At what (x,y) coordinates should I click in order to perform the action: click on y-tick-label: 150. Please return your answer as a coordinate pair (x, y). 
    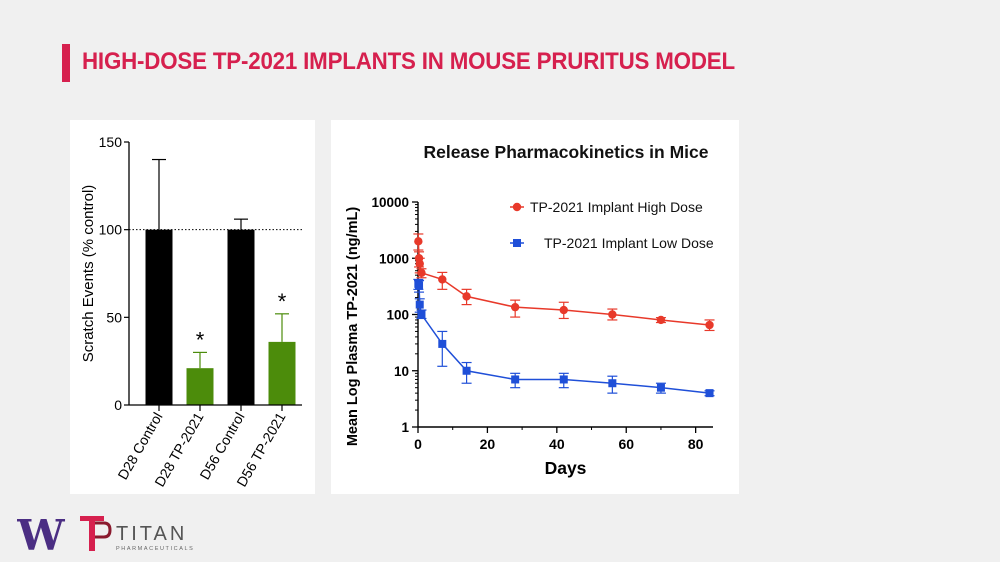
    Looking at the image, I should click on (111, 142).